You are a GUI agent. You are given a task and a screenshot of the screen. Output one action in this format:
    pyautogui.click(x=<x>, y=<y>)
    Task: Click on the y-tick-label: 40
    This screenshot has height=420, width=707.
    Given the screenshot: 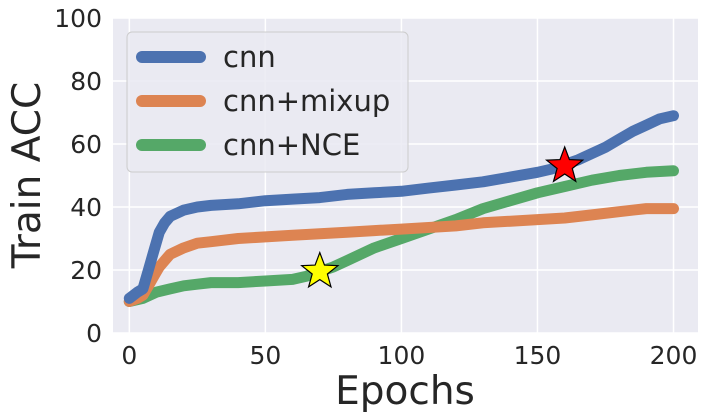 What is the action you would take?
    pyautogui.click(x=86, y=207)
    